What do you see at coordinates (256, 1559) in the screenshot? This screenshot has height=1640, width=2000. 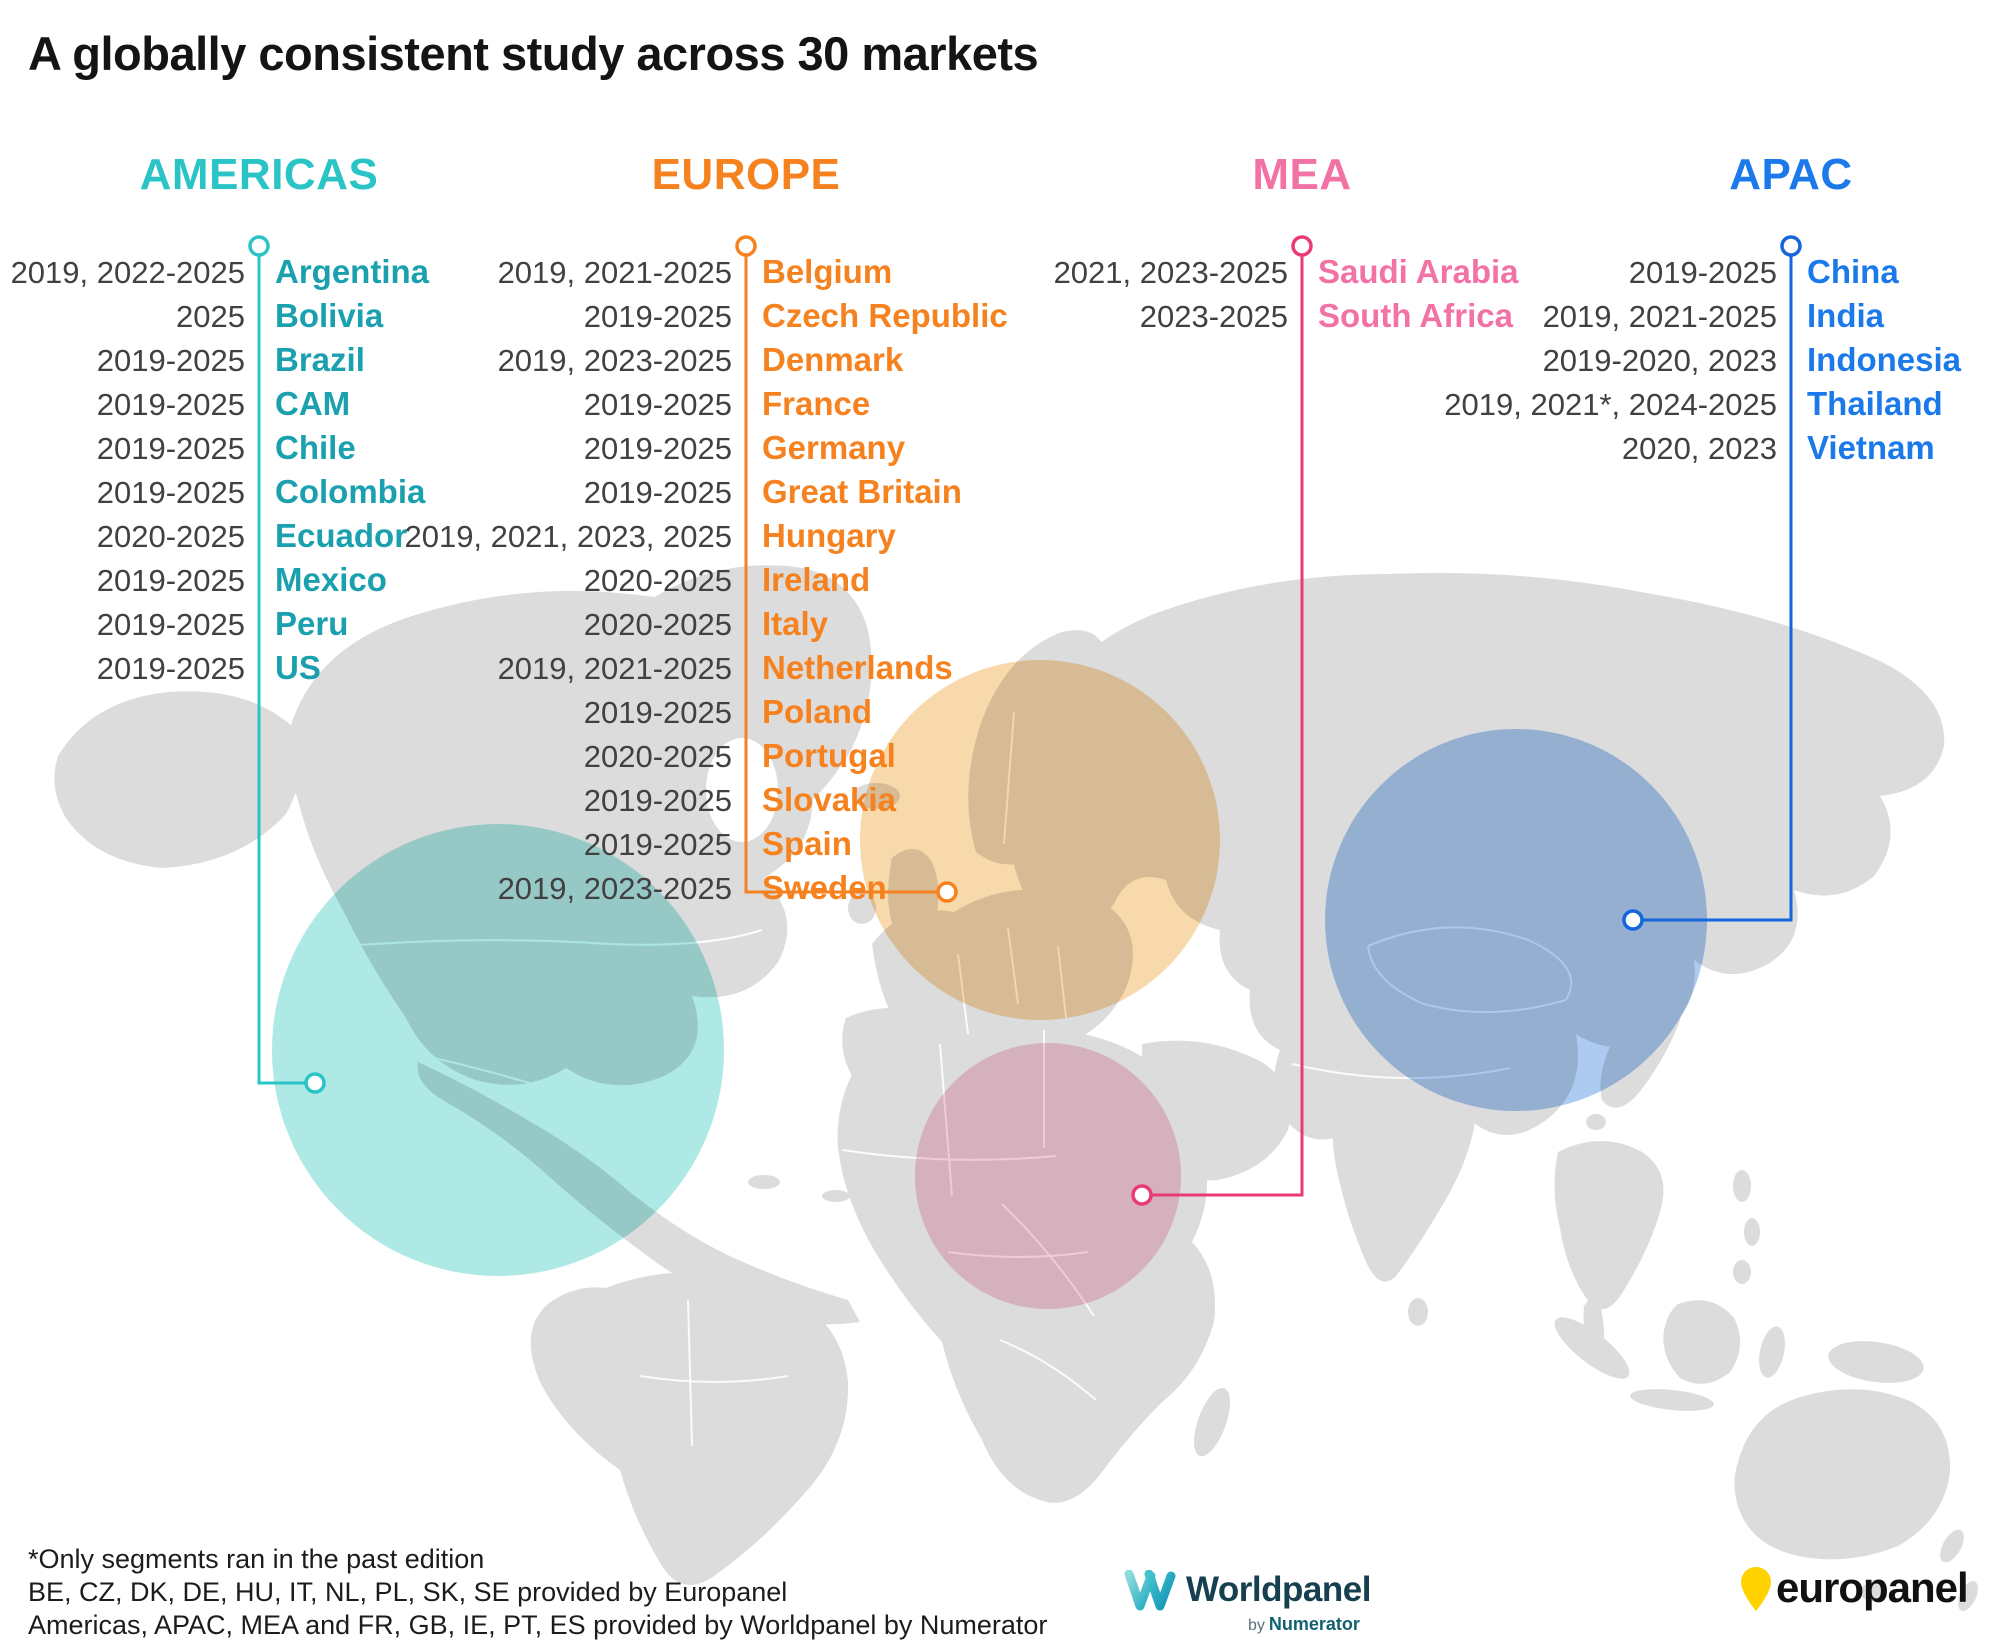 I see `footnote-asterisk: *Only segments ran in the past edition` at bounding box center [256, 1559].